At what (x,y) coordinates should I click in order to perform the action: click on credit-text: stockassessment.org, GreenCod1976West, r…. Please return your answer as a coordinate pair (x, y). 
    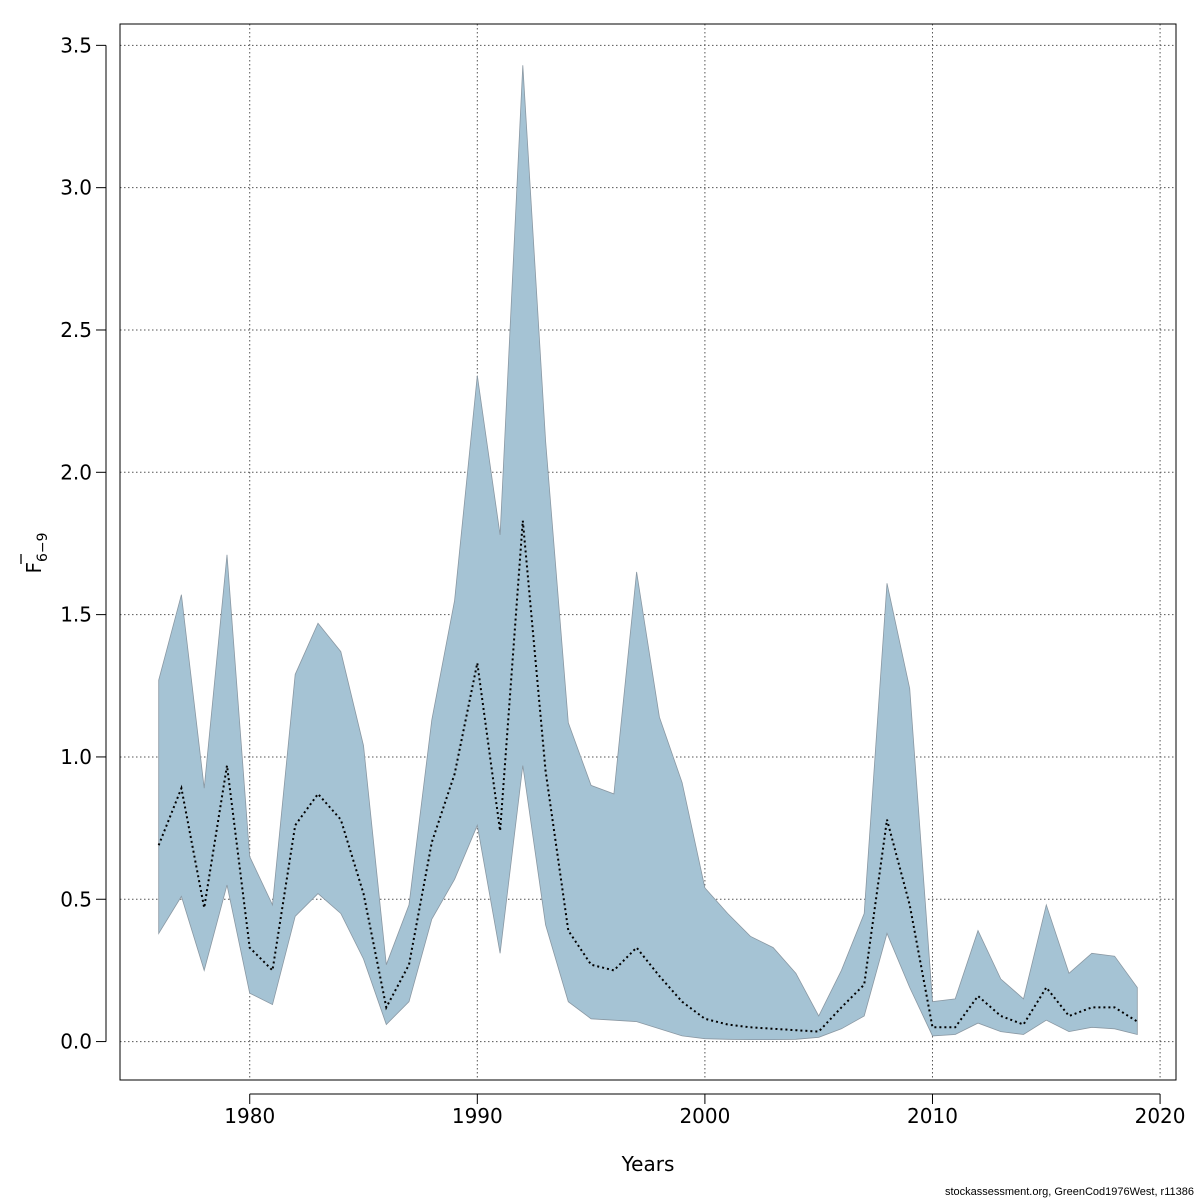
    Looking at the image, I should click on (1069, 1192).